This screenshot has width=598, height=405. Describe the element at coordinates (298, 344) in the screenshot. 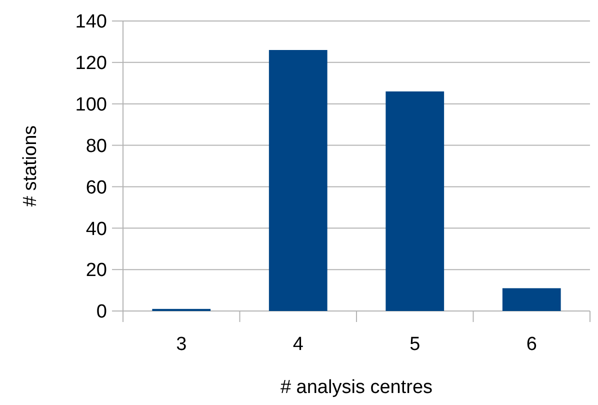

I see `x-tick-label: 4` at that location.